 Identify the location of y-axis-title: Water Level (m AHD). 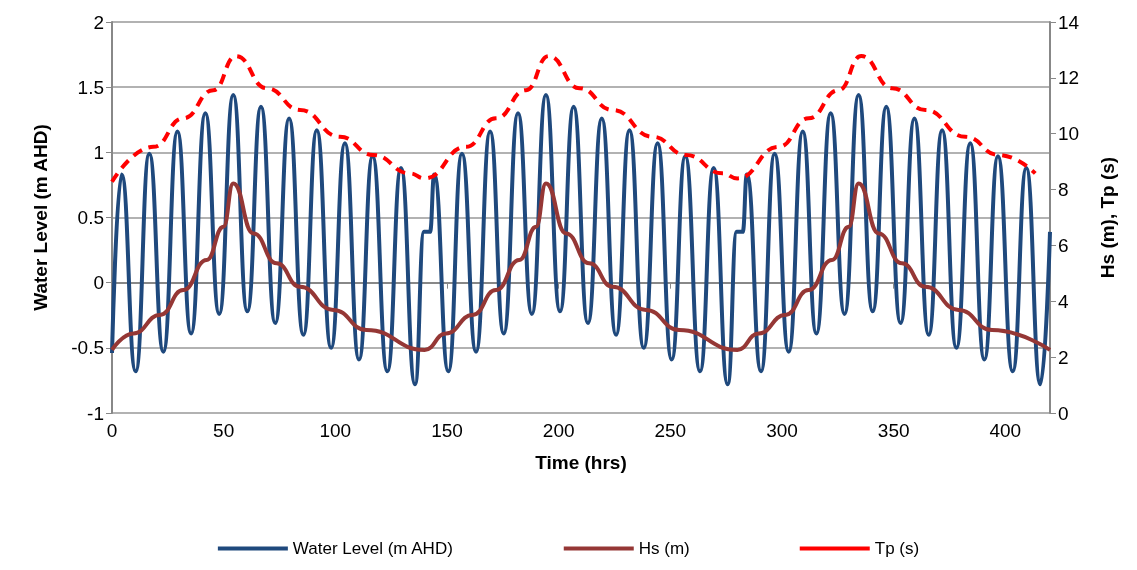
(40, 217).